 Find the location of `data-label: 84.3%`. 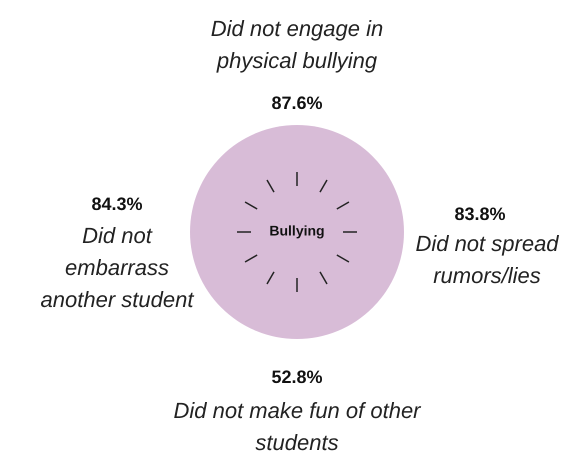

data-label: 84.3% is located at coordinates (117, 204).